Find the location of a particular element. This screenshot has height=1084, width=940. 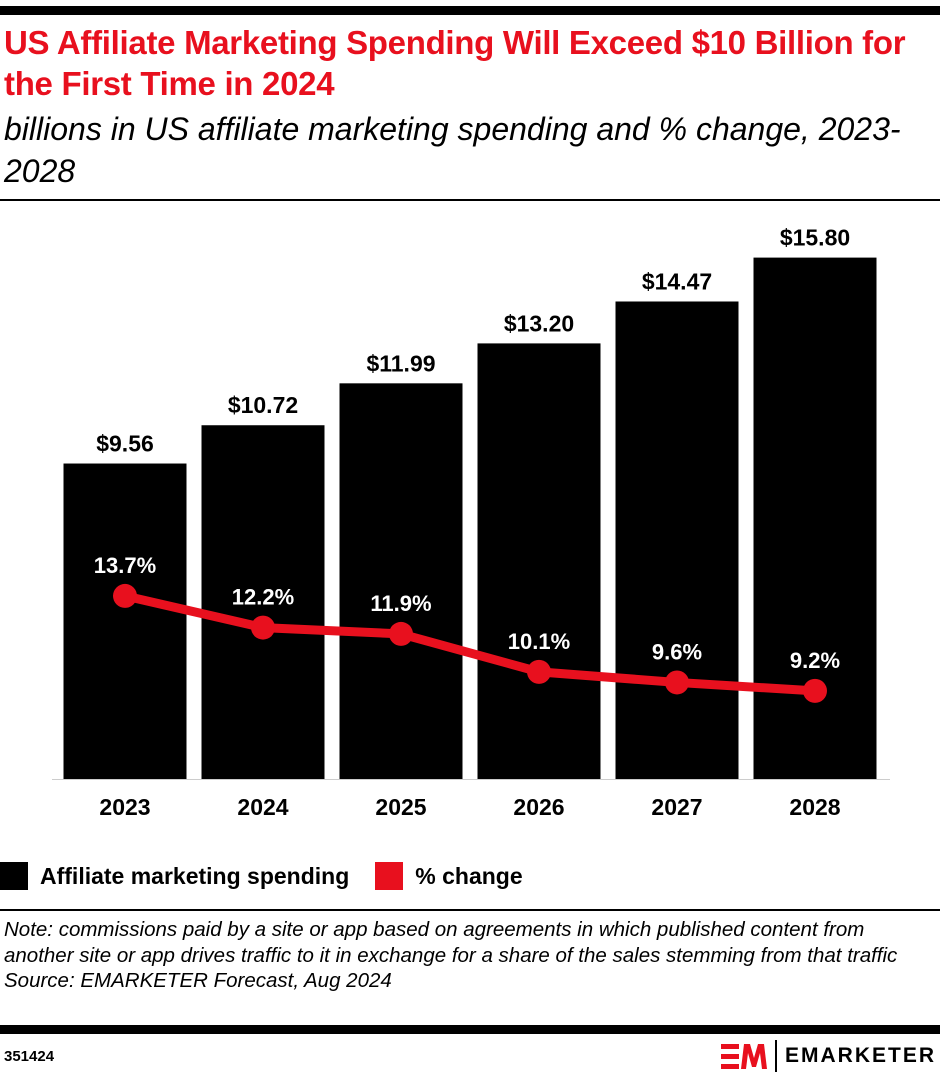

legend-label-spending: Affiliate marketing spending is located at coordinates (195, 875).